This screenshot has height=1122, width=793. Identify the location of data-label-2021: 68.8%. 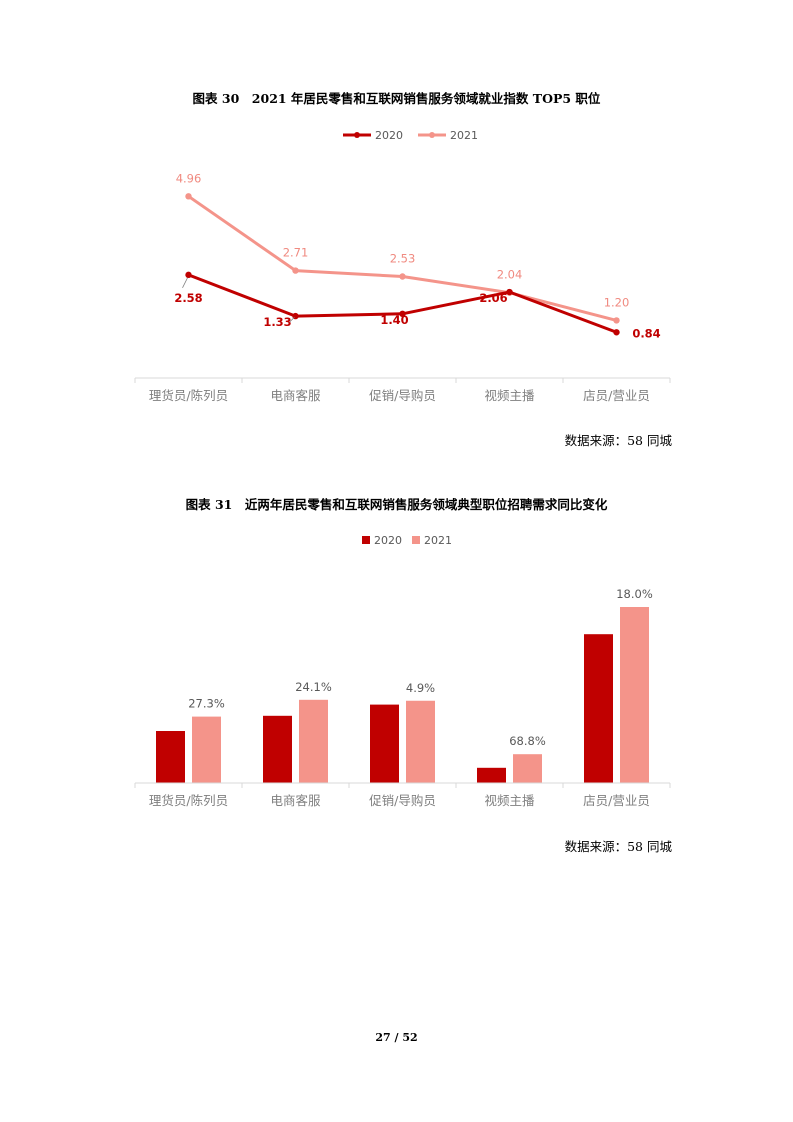
(527, 741).